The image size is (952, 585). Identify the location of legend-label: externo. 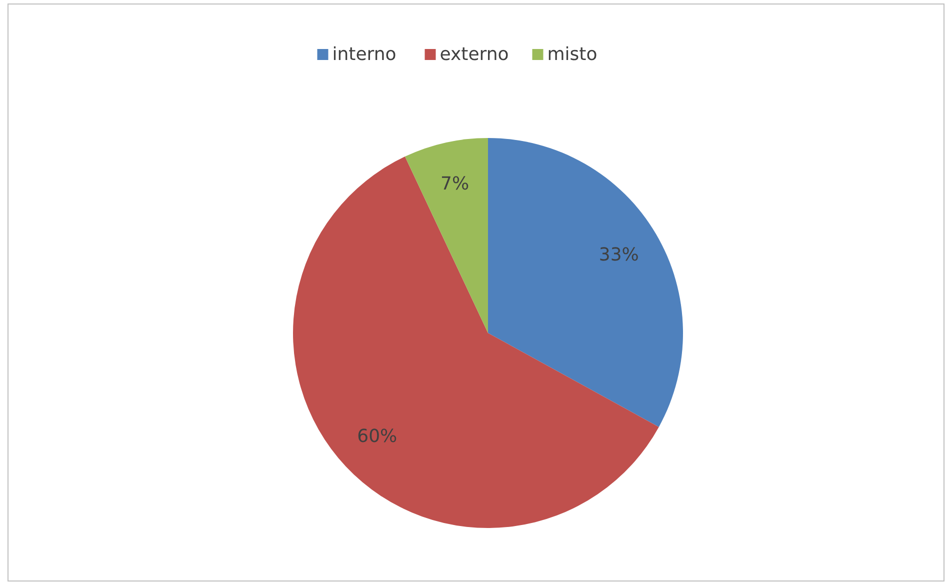
(474, 54).